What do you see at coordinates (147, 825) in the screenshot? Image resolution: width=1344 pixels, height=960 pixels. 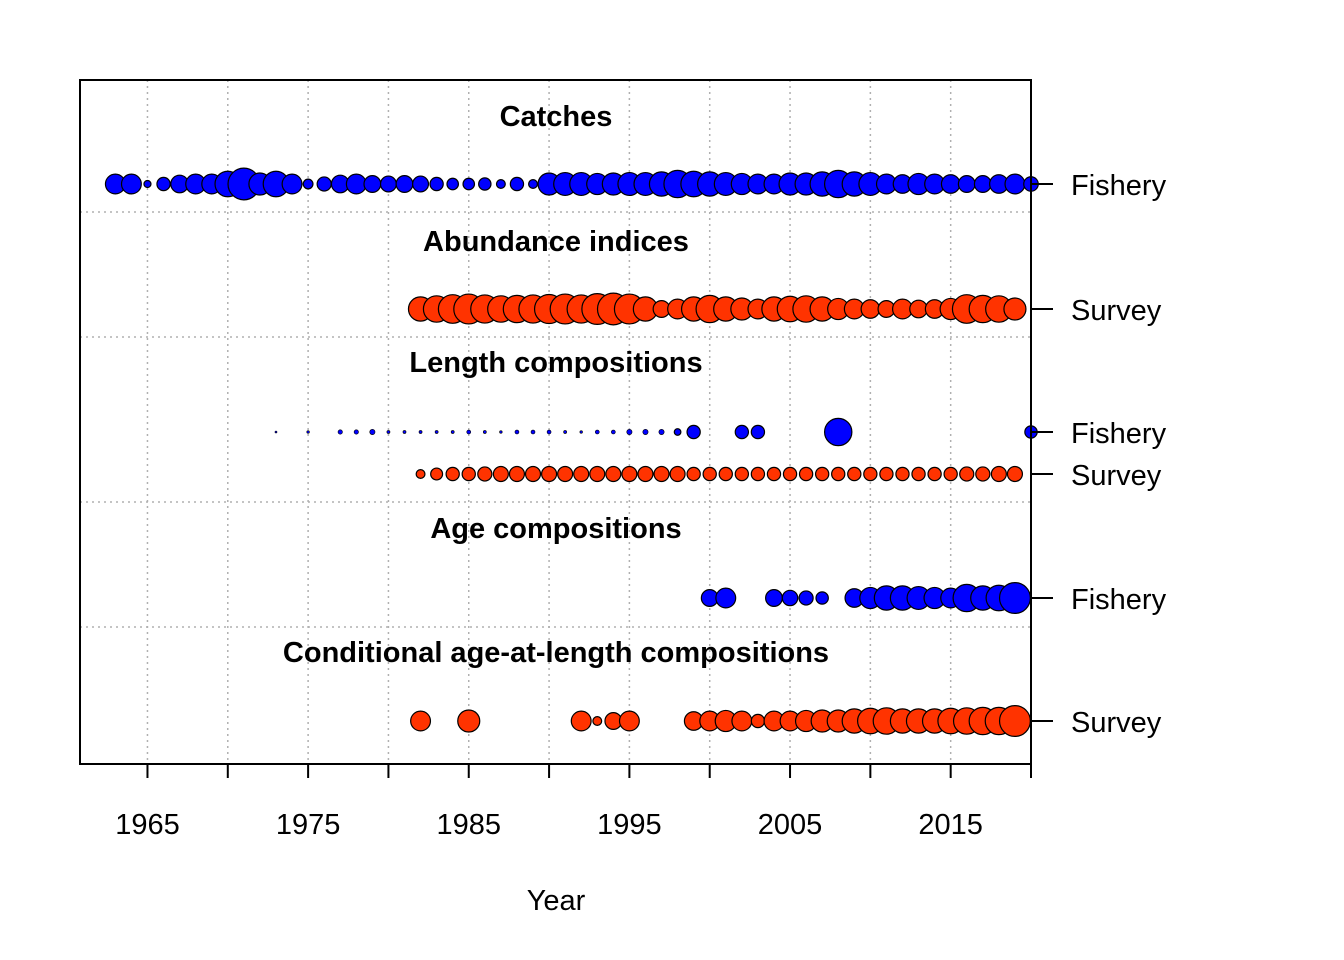 I see `x-tick-label: 1965` at bounding box center [147, 825].